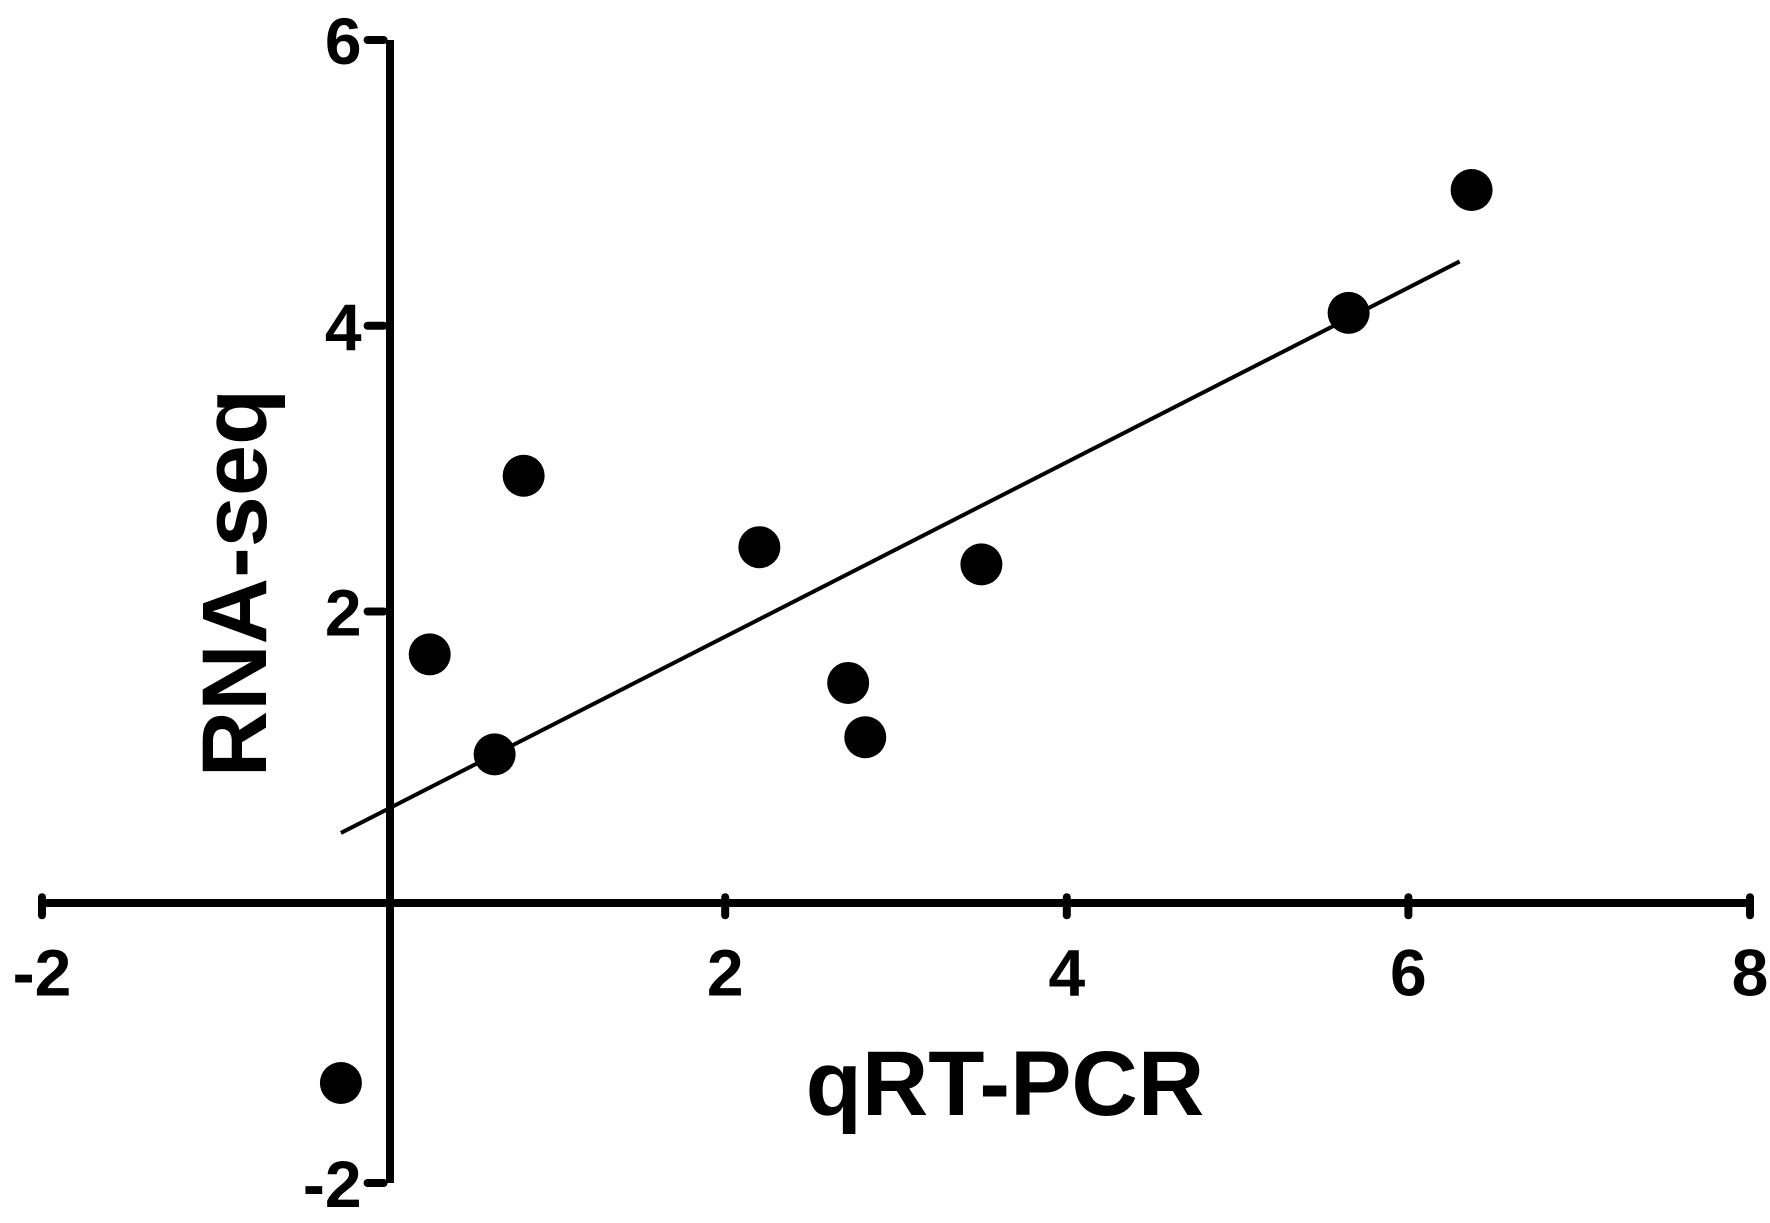 This screenshot has height=1223, width=1770. What do you see at coordinates (343, 41) in the screenshot?
I see `y-tick-label: 6` at bounding box center [343, 41].